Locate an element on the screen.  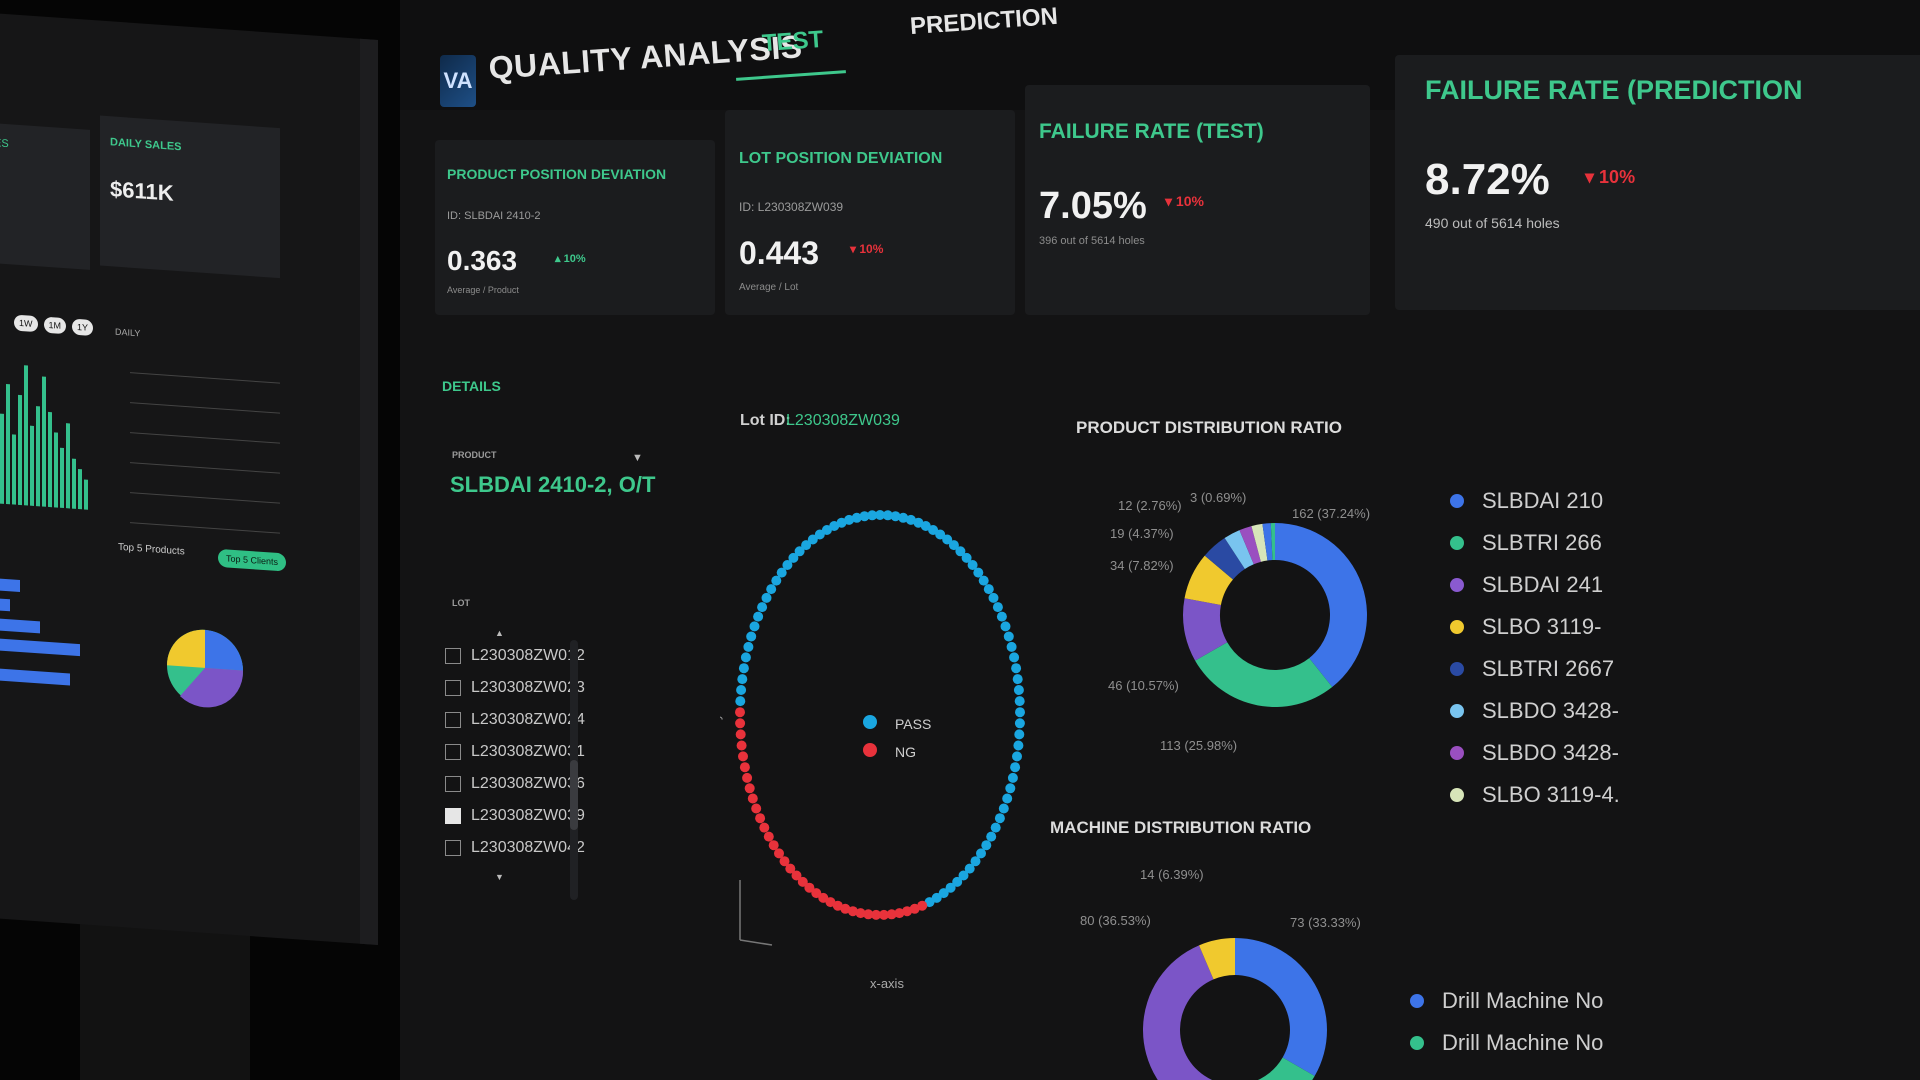
legend-item: SLBTRI 266 is located at coordinates (1535, 543).